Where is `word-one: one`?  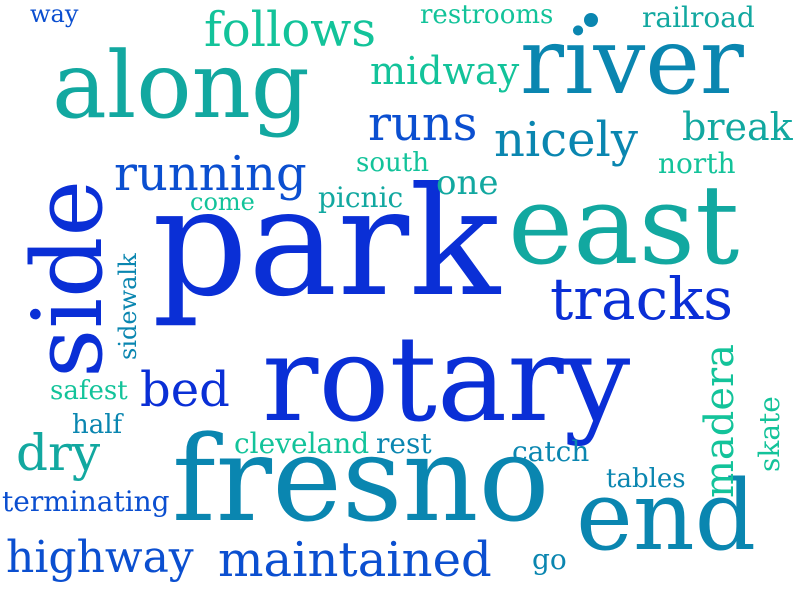 word-one: one is located at coordinates (467, 183).